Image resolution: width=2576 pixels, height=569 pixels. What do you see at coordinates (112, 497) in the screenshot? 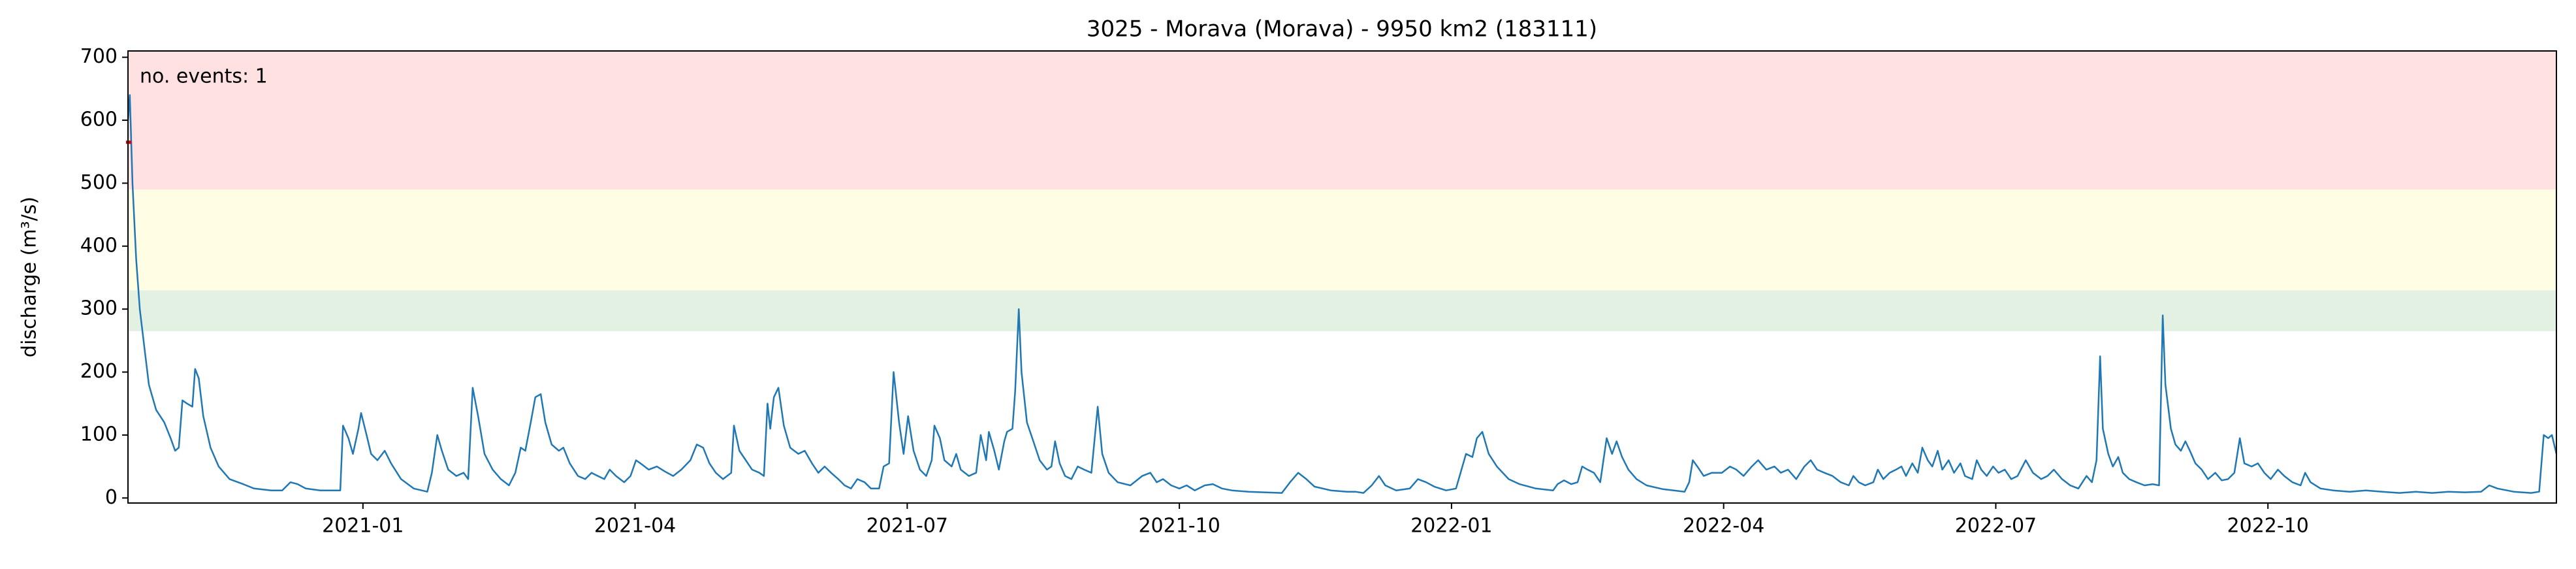
I see `y-tick-label: 0` at bounding box center [112, 497].